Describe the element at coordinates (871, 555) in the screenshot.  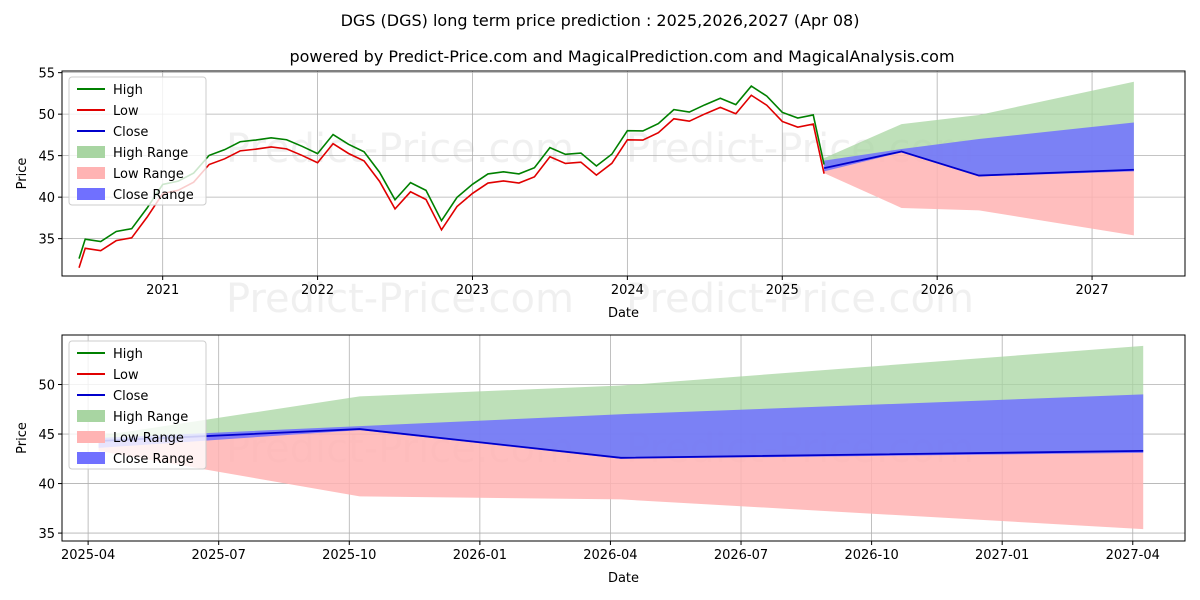
I see `x-tick-label: 2026-10` at that location.